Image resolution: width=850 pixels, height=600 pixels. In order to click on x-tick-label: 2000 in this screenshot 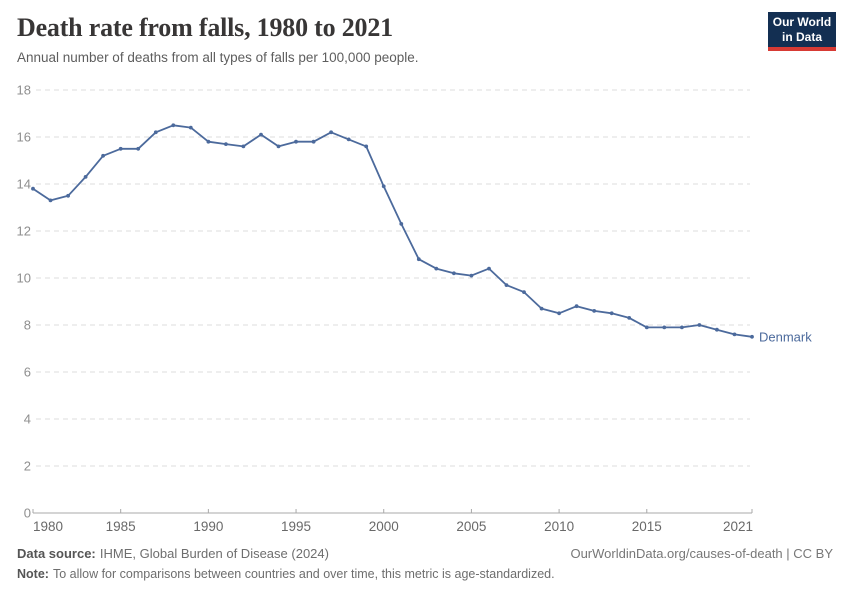, I will do `click(384, 526)`.